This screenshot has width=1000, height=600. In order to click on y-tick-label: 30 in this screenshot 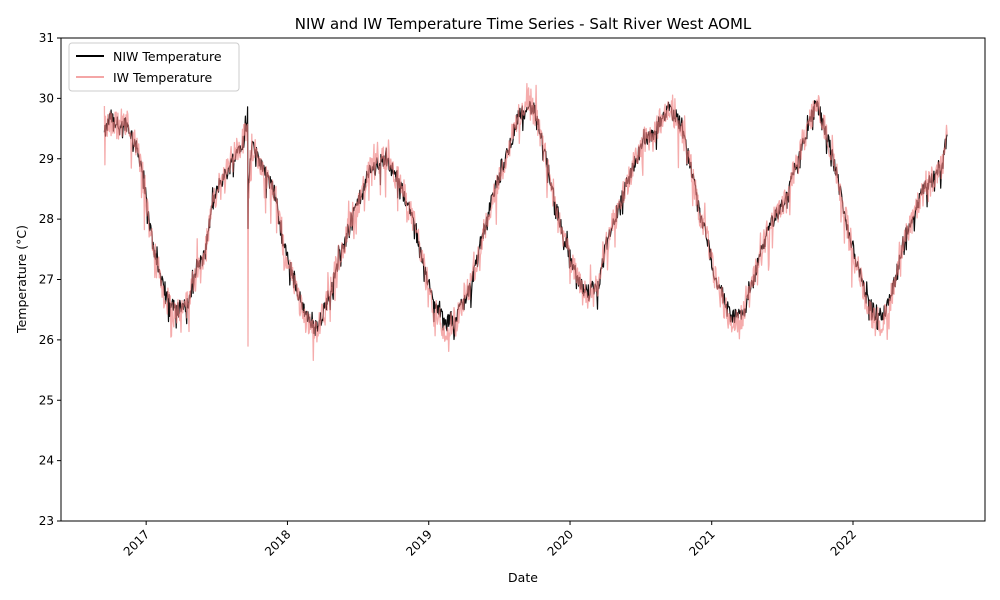, I will do `click(46, 98)`.